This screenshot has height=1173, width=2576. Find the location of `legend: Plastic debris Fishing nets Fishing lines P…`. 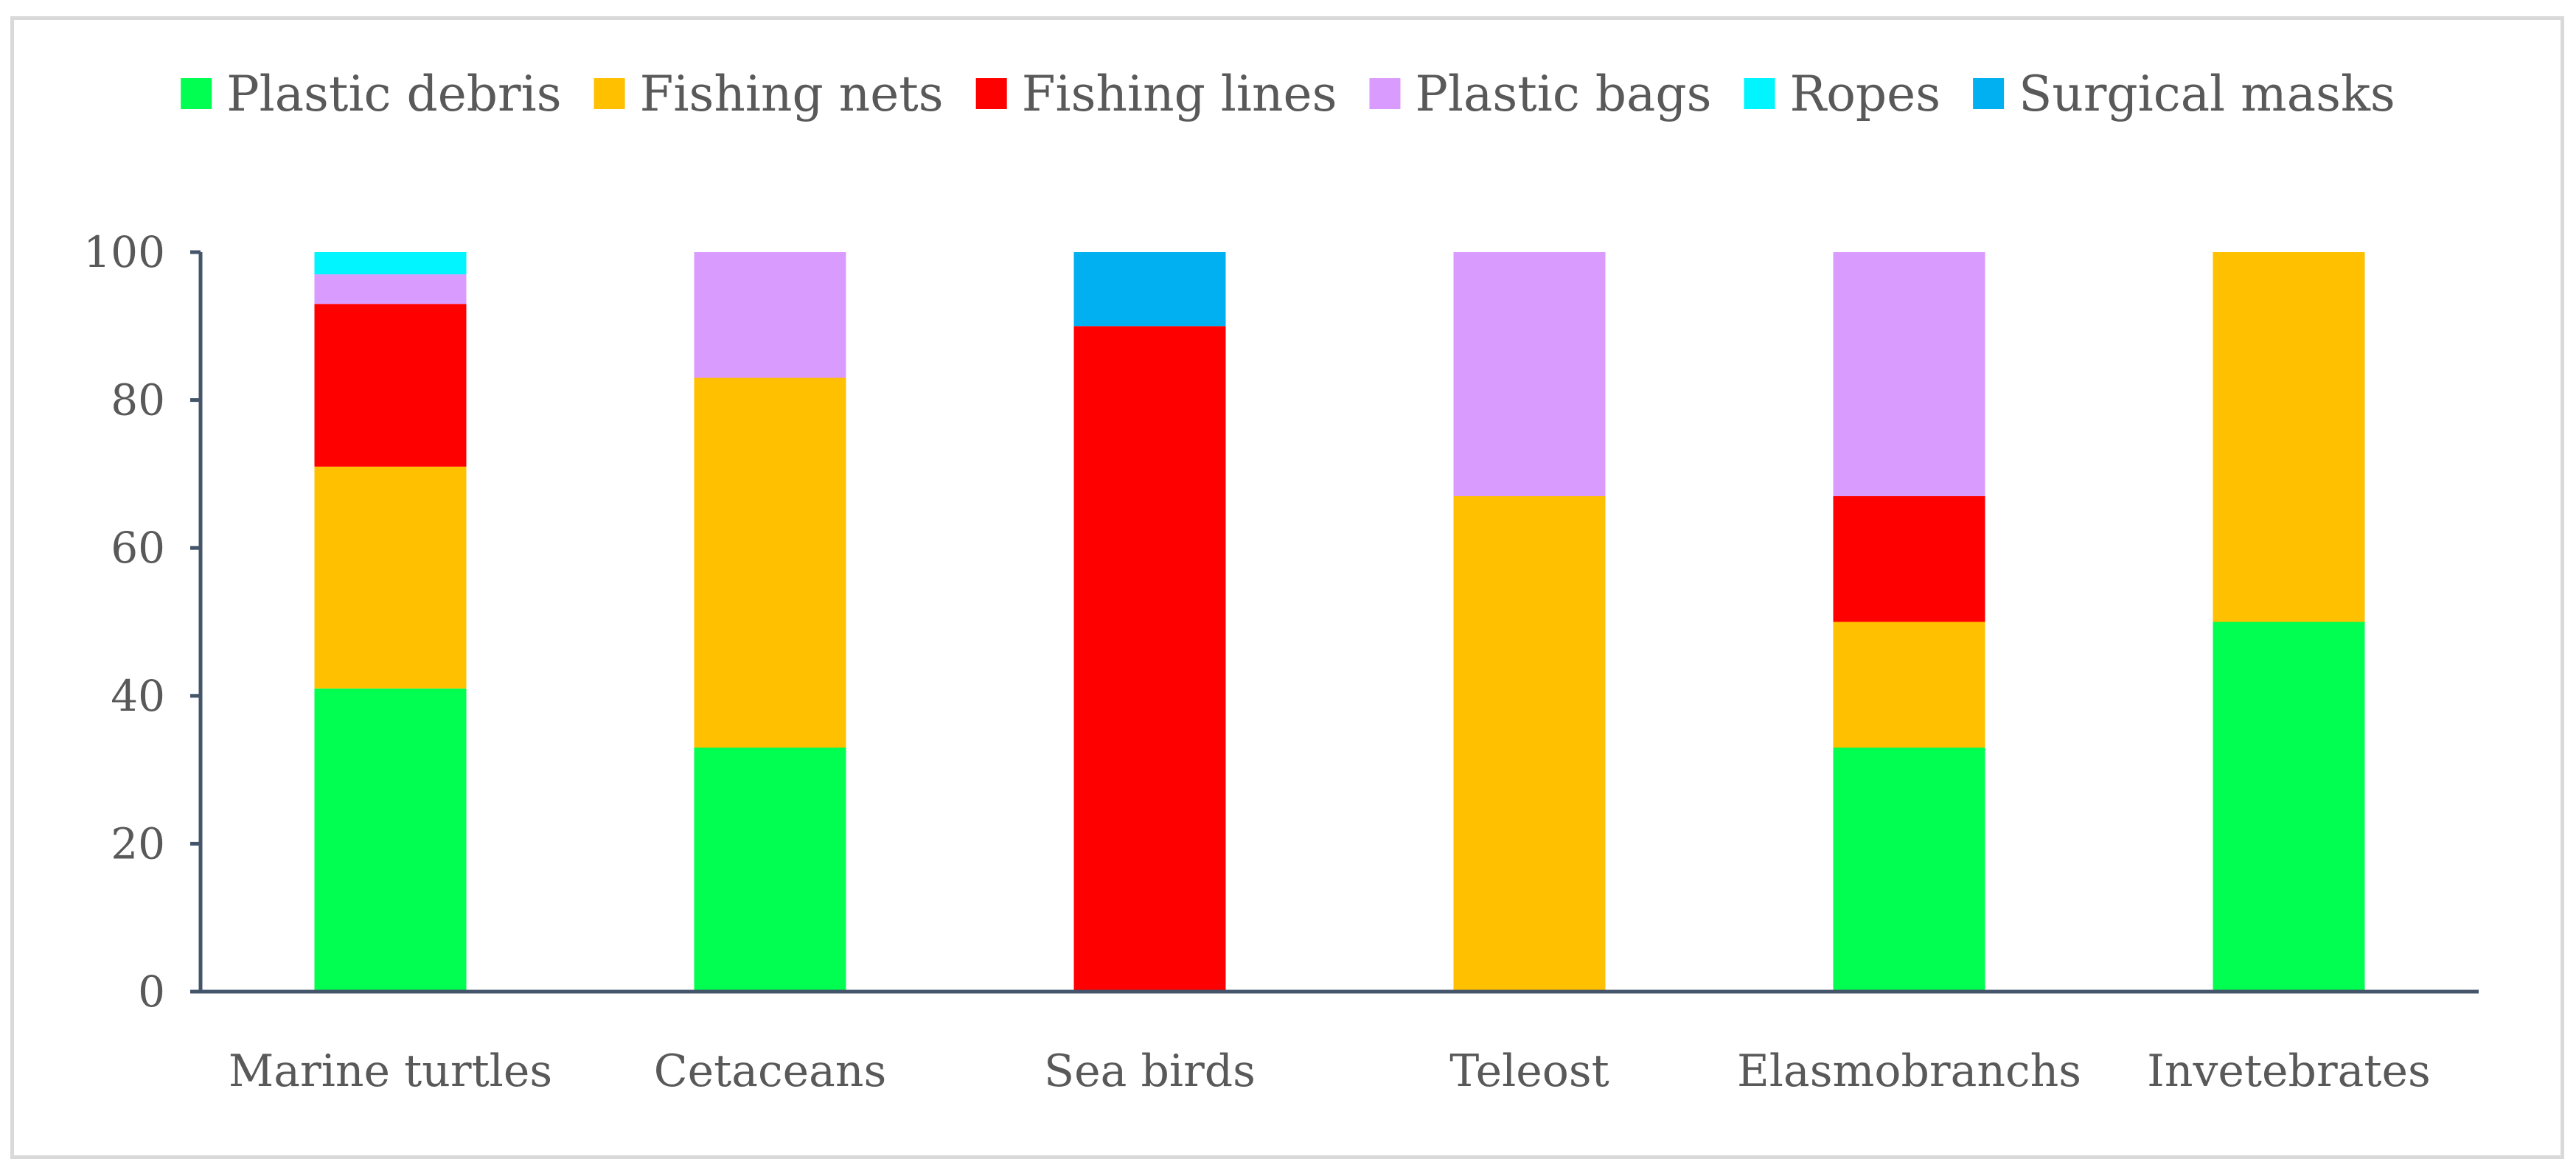

legend: Plastic debris Fishing nets Fishing lines P… is located at coordinates (1288, 94).